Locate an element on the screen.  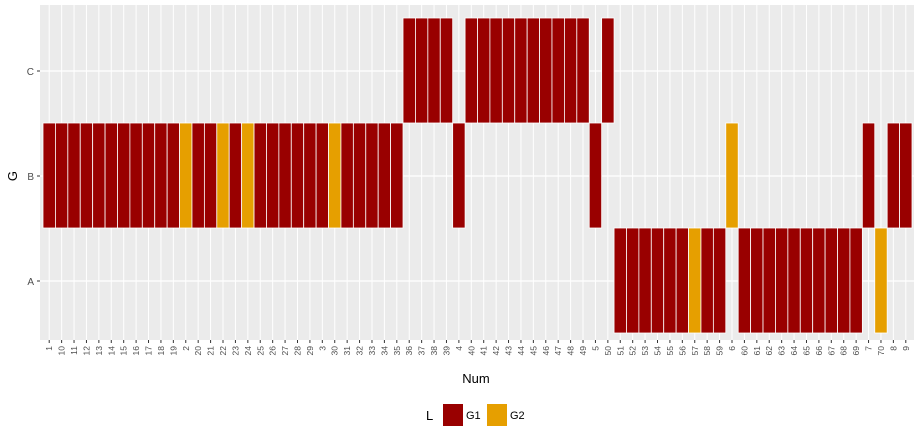
y-axis-title: G is located at coordinates (12, 176).